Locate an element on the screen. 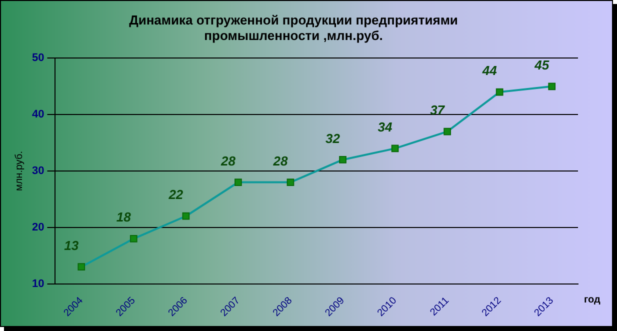 The width and height of the screenshot is (617, 331). data-label: 44 is located at coordinates (489, 70).